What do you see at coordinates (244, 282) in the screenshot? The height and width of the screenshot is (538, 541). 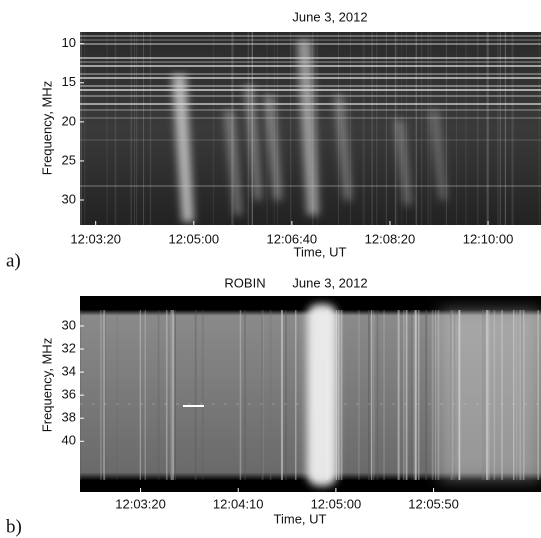 I see `instrument-label: ROBIN` at bounding box center [244, 282].